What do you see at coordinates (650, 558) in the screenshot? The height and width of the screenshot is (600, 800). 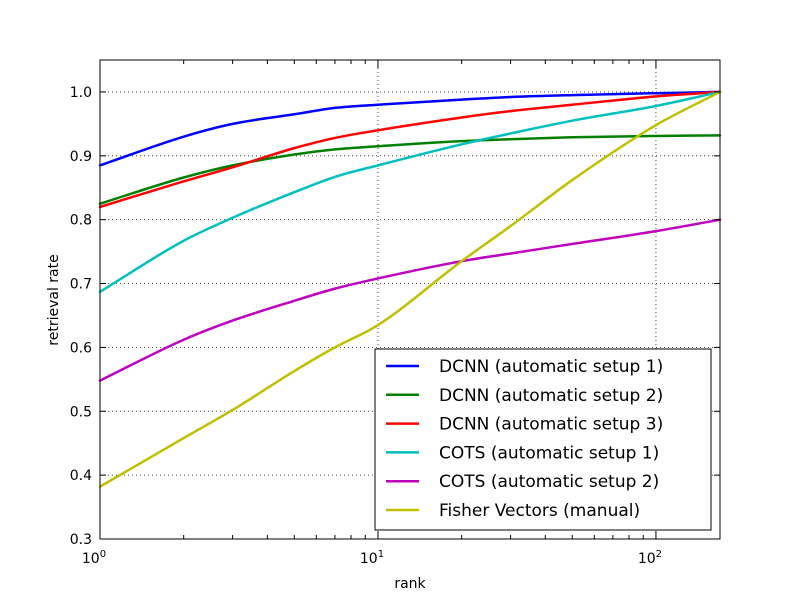 I see `x-tick-label: 10²` at bounding box center [650, 558].